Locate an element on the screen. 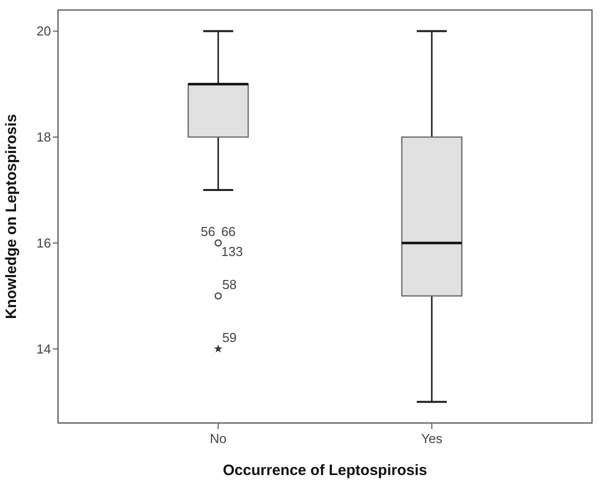 The width and height of the screenshot is (599, 480). y-tick-label: 14 is located at coordinates (43, 348).